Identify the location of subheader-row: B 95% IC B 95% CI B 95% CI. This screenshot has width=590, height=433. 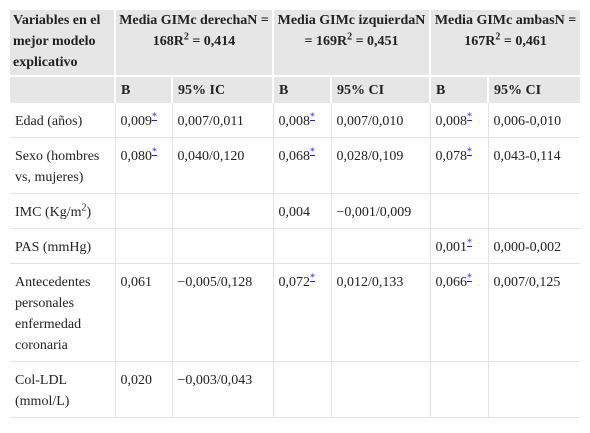
(295, 89).